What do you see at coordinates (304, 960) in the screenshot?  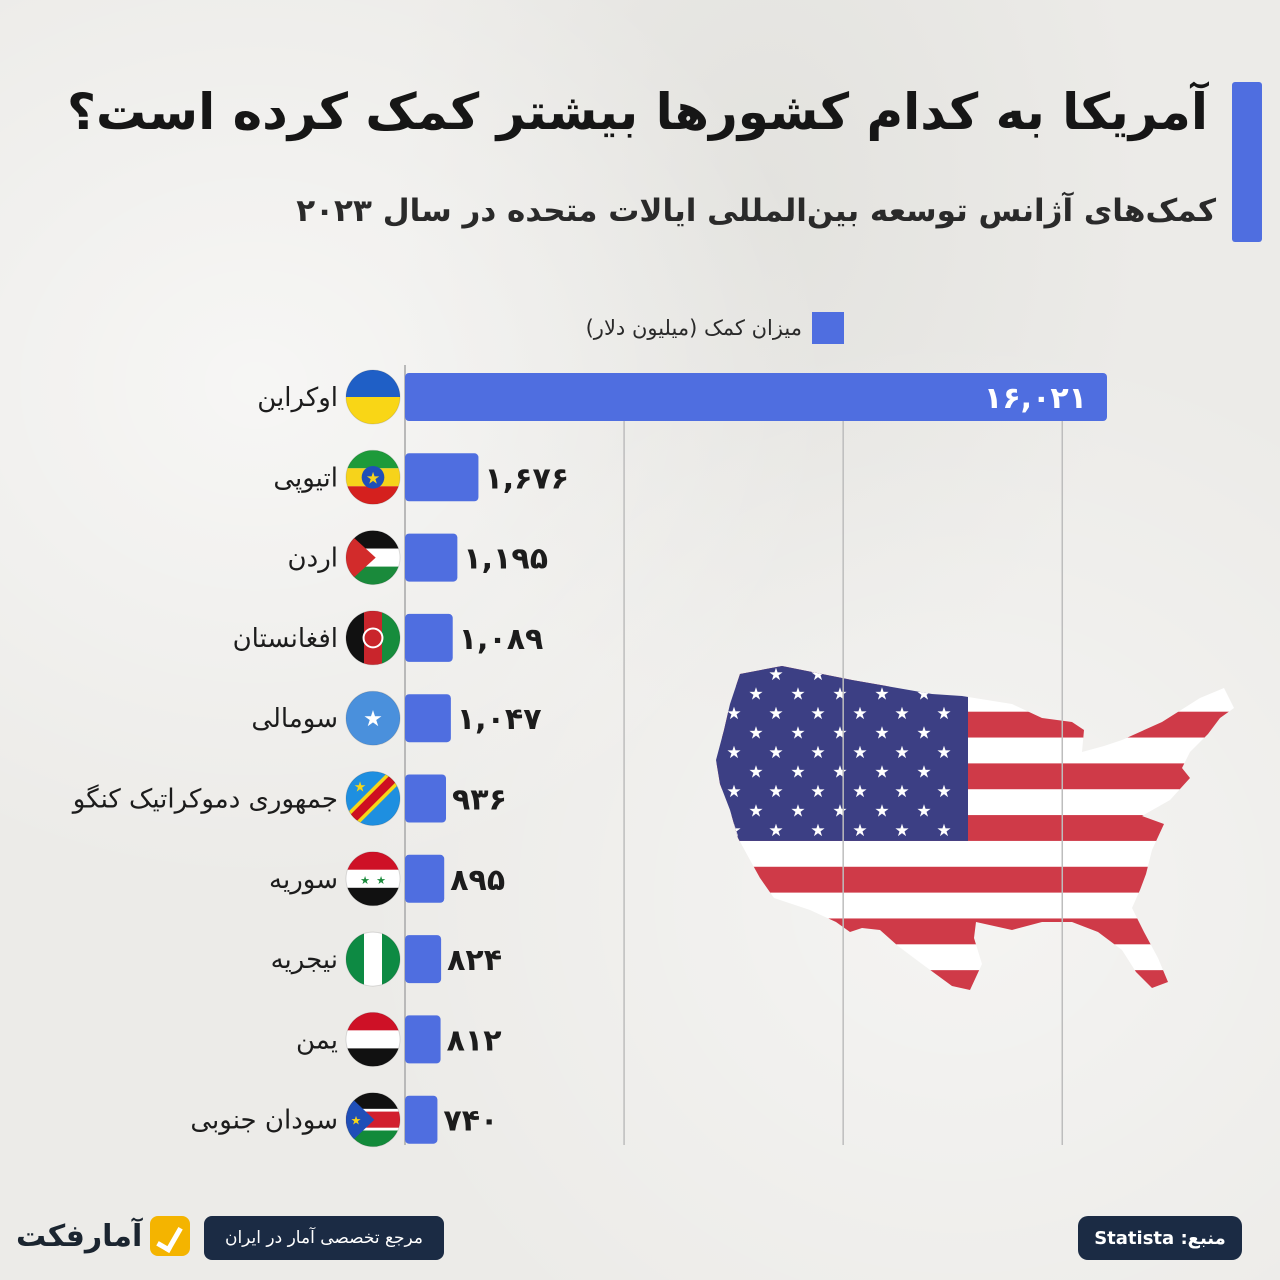 I see `category-label: نیجریه` at bounding box center [304, 960].